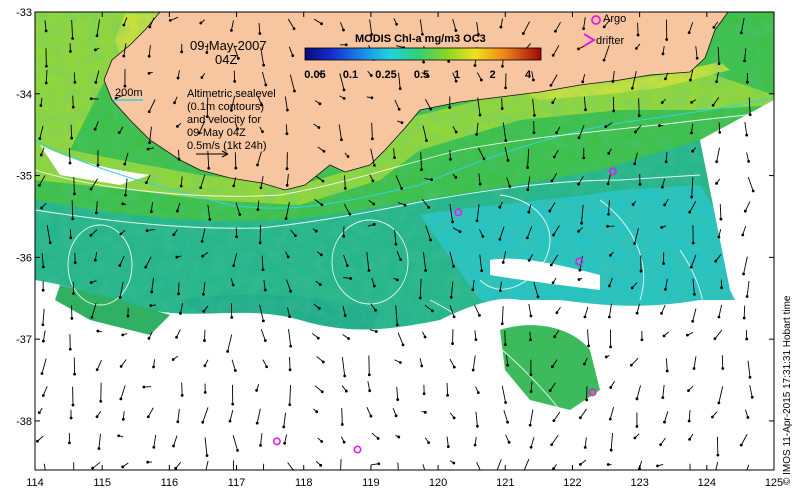 The height and width of the screenshot is (500, 800). I want to click on map-time: 04Z, so click(226, 59).